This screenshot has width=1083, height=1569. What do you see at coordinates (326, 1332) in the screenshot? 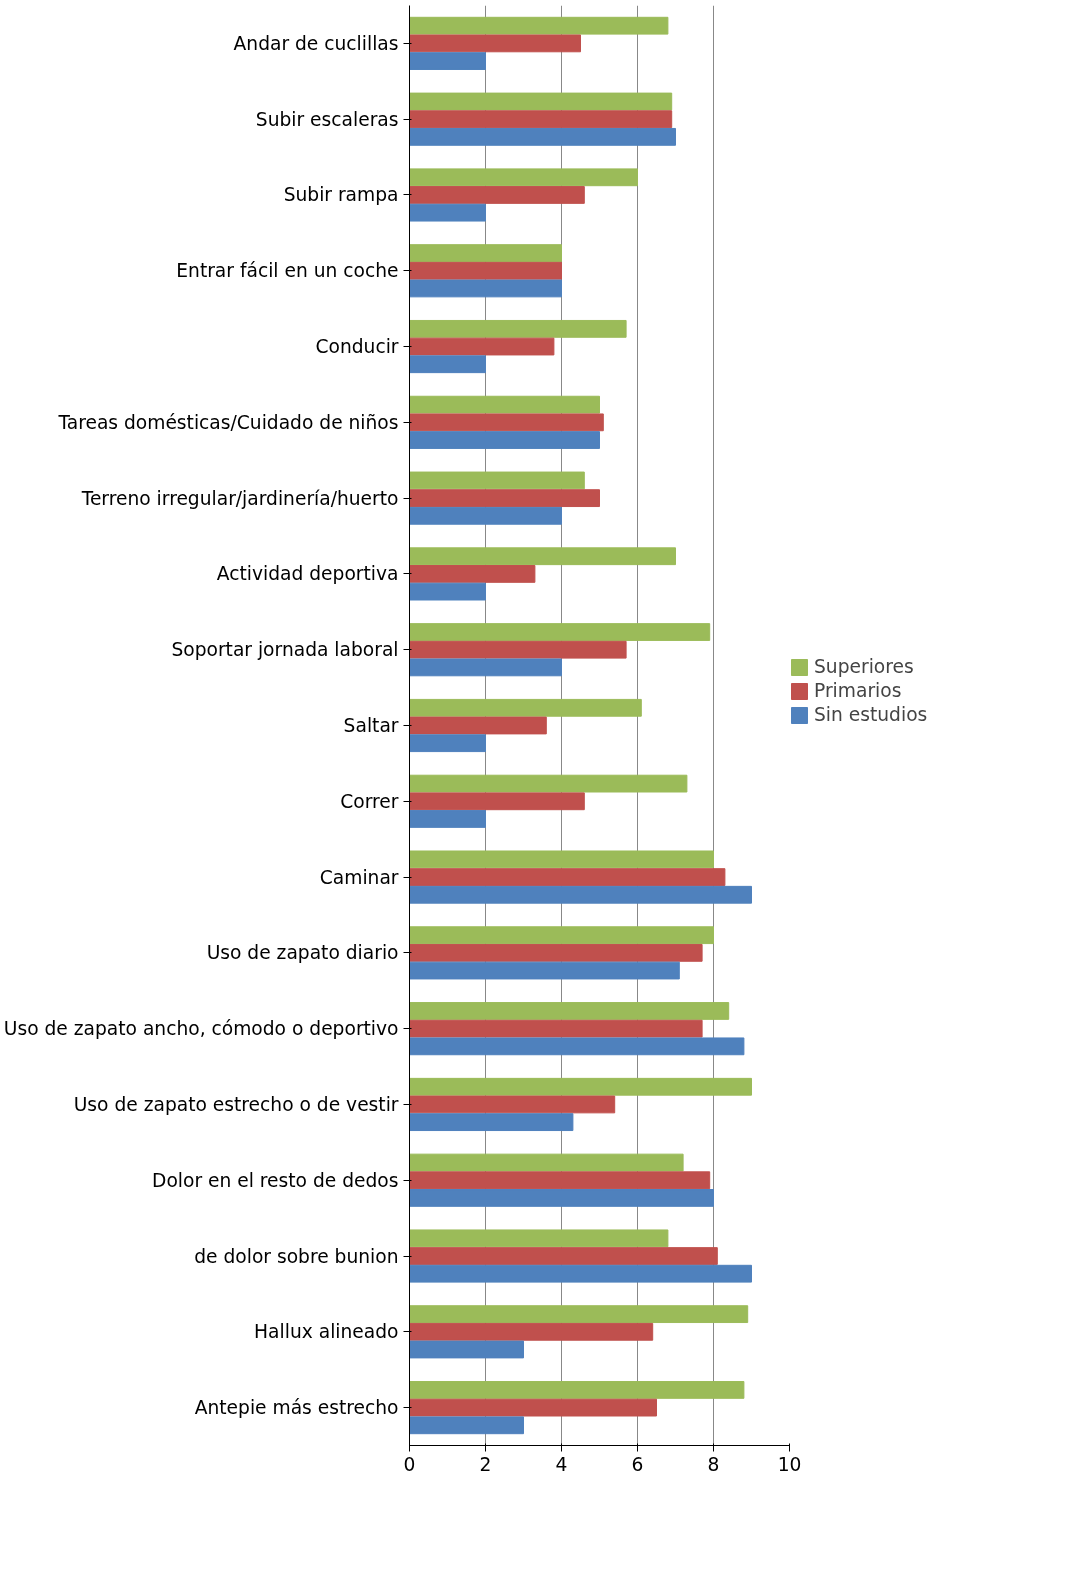
I see `y-tick-label: Hallux alineado` at bounding box center [326, 1332].